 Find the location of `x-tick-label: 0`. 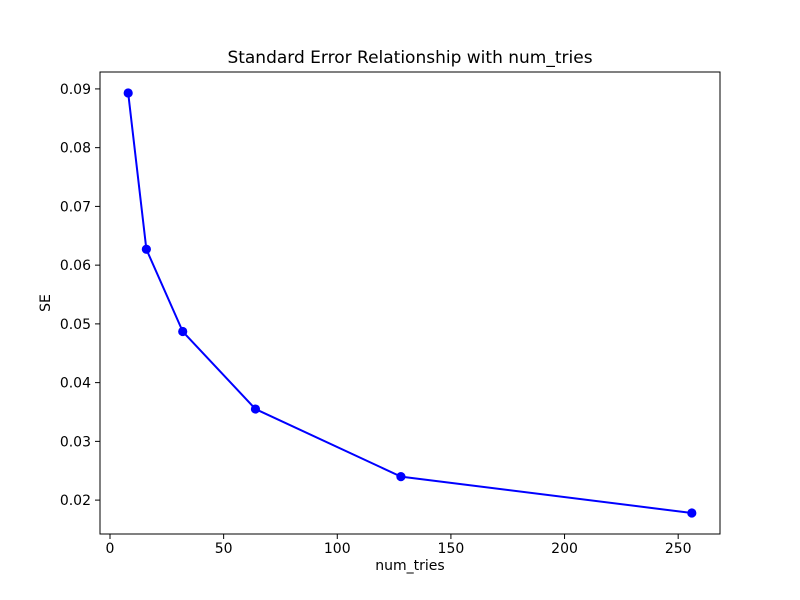

x-tick-label: 0 is located at coordinates (110, 549).